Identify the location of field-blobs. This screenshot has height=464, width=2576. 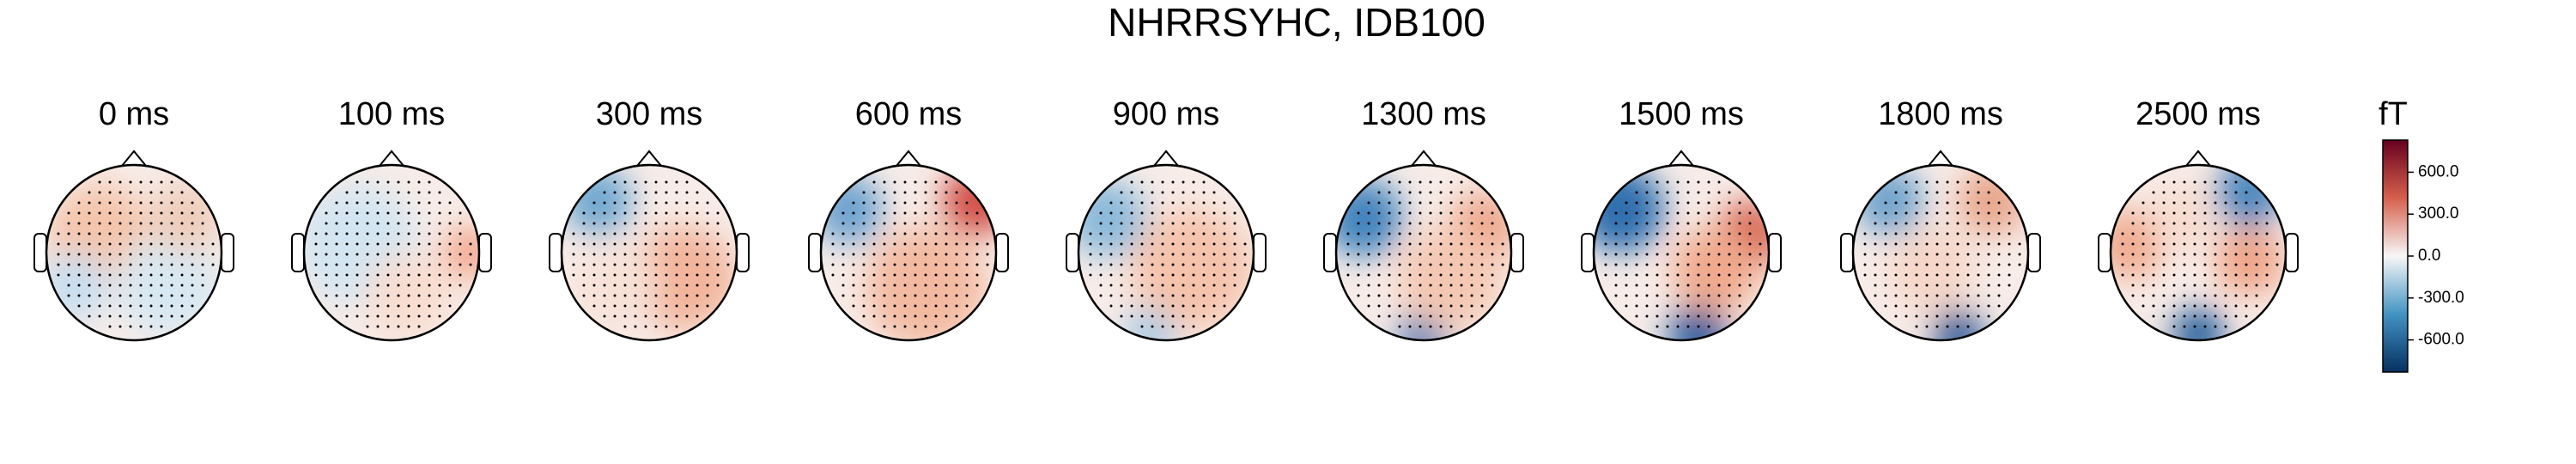
(1165, 260).